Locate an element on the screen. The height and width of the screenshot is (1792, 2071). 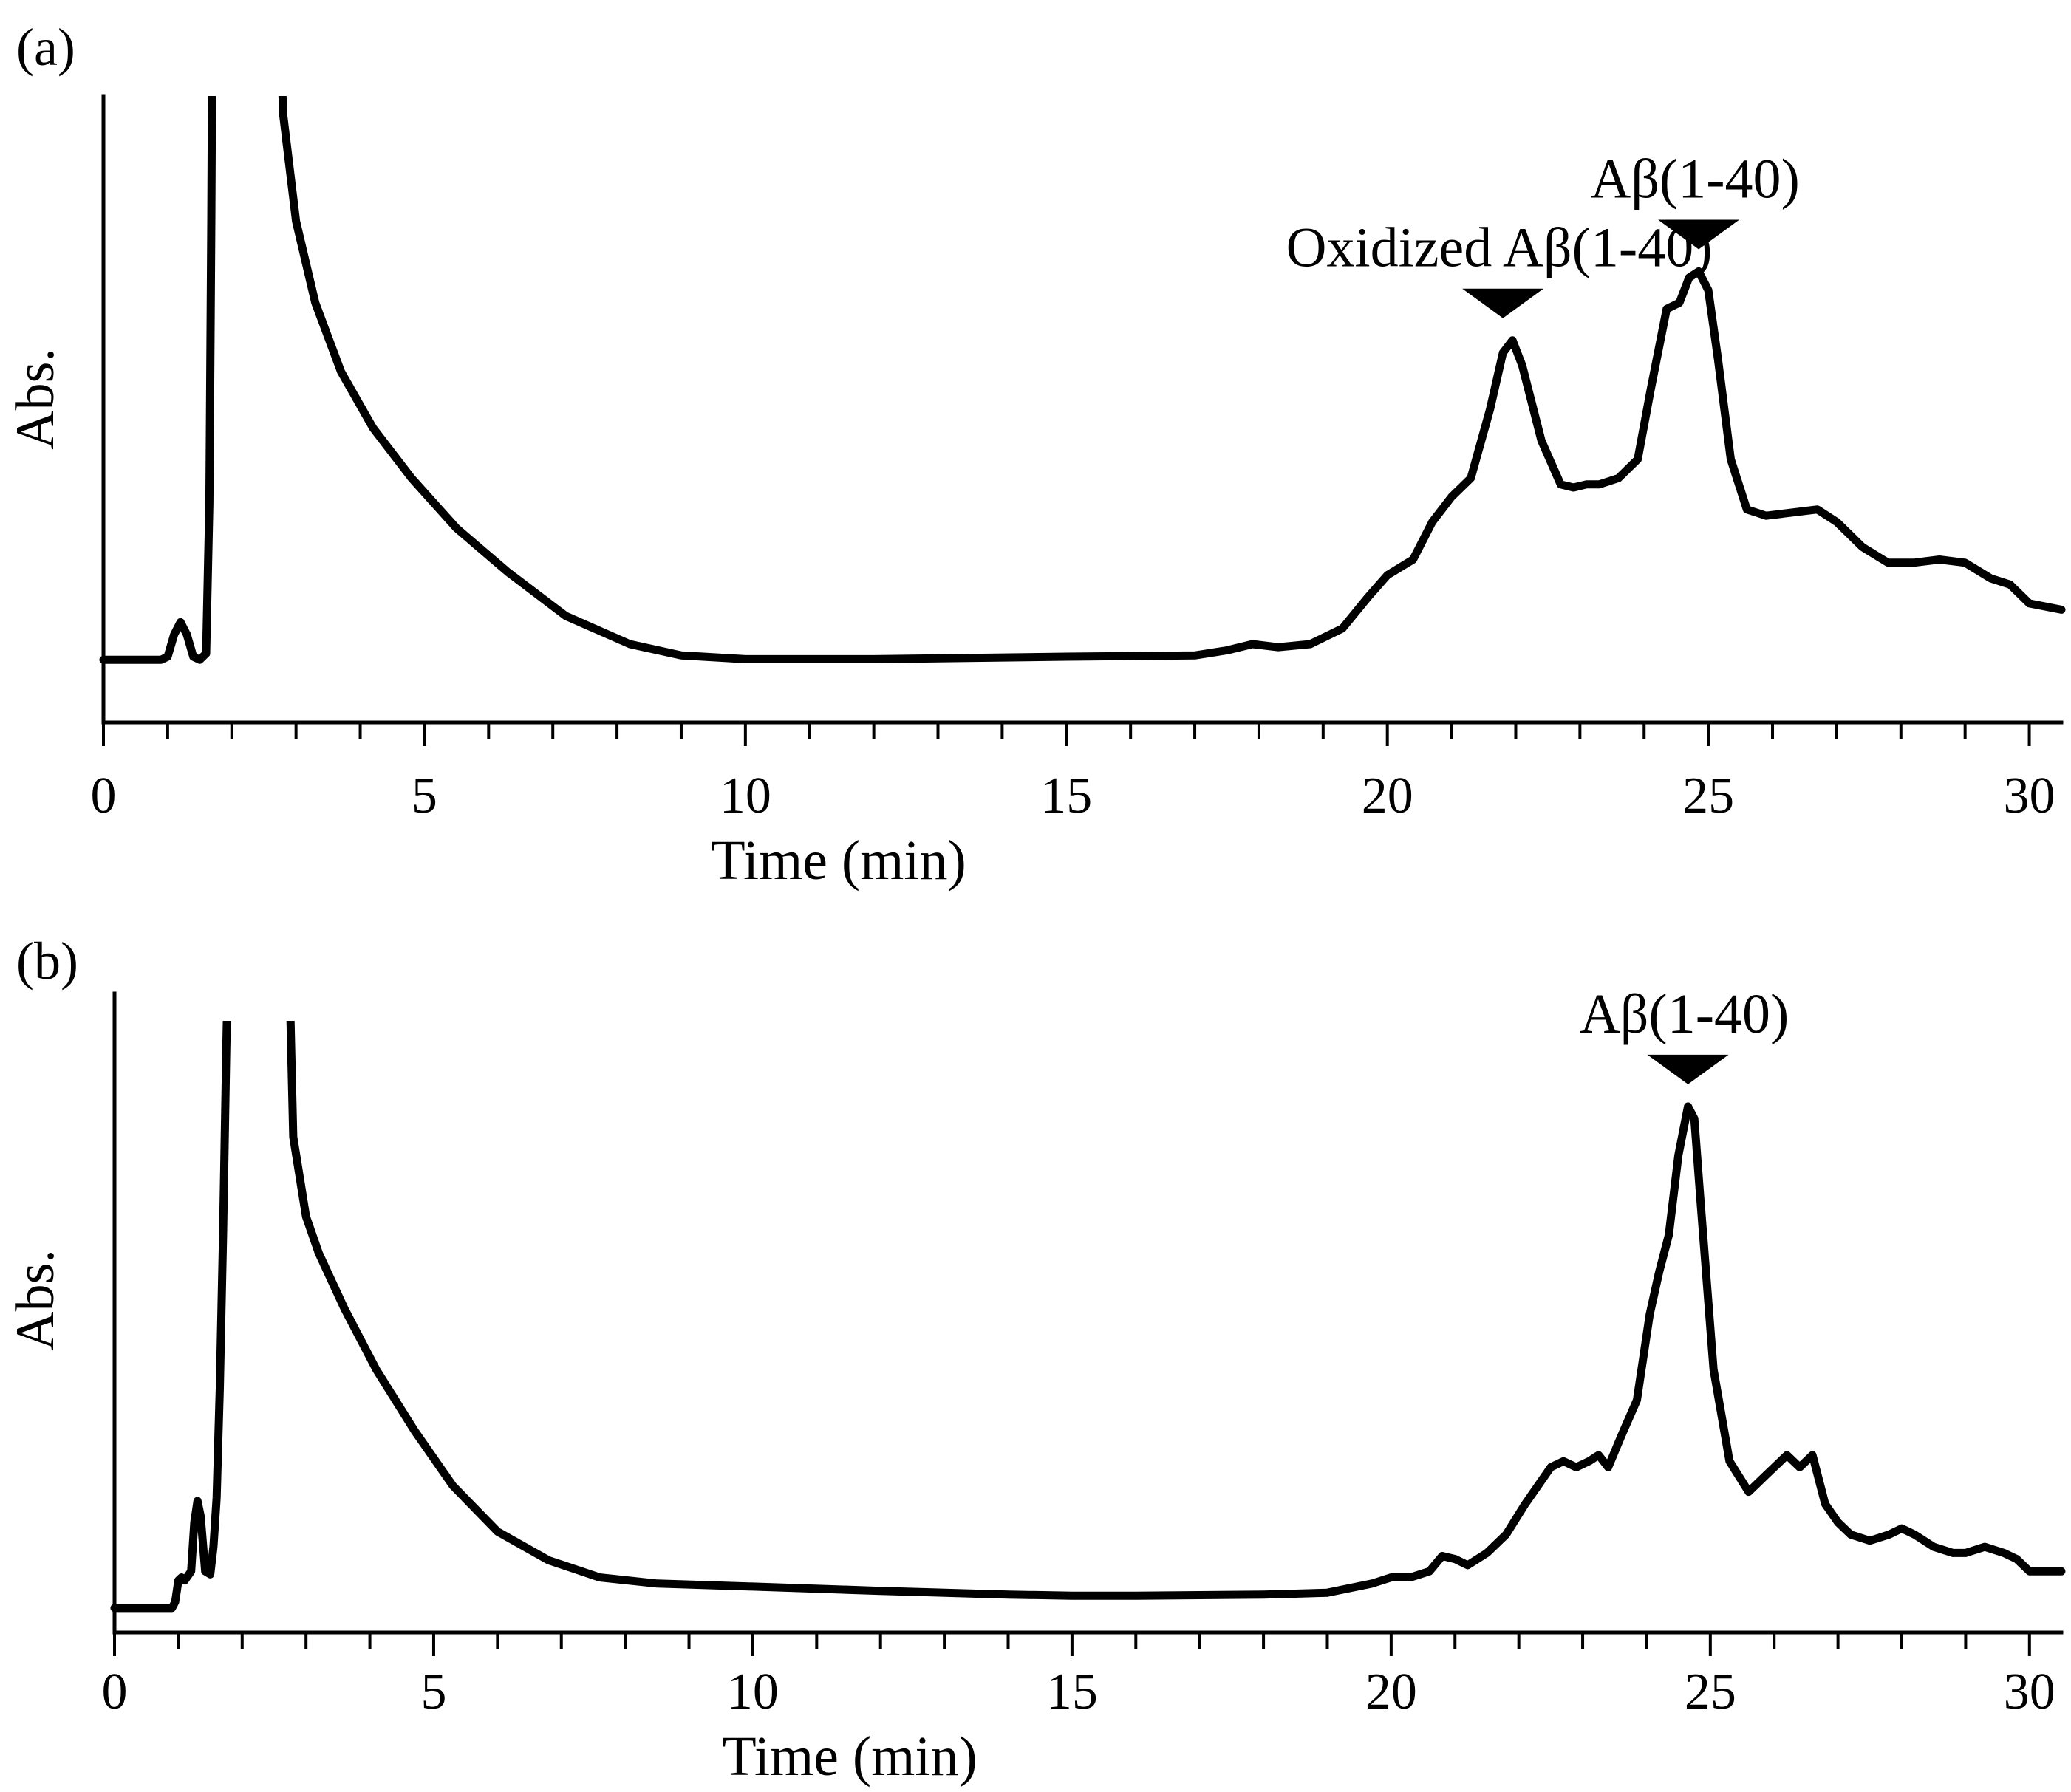
panel-label: (a) is located at coordinates (45, 47).